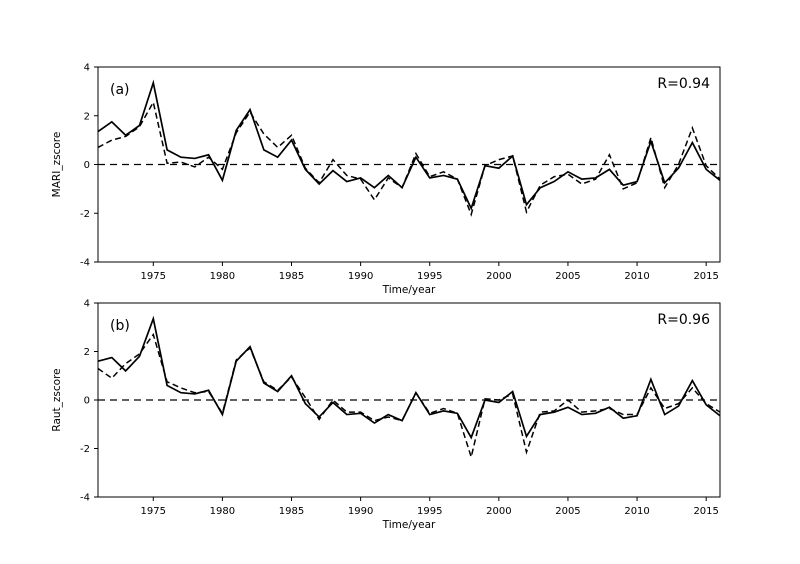 This screenshot has width=800, height=564. What do you see at coordinates (120, 90) in the screenshot?
I see `panel-tag: (a)` at bounding box center [120, 90].